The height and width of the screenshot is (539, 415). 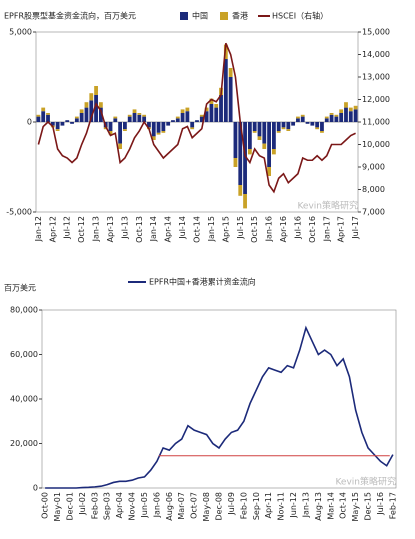 I want to click on y-tick-label: -5,000, so click(x=19, y=212).